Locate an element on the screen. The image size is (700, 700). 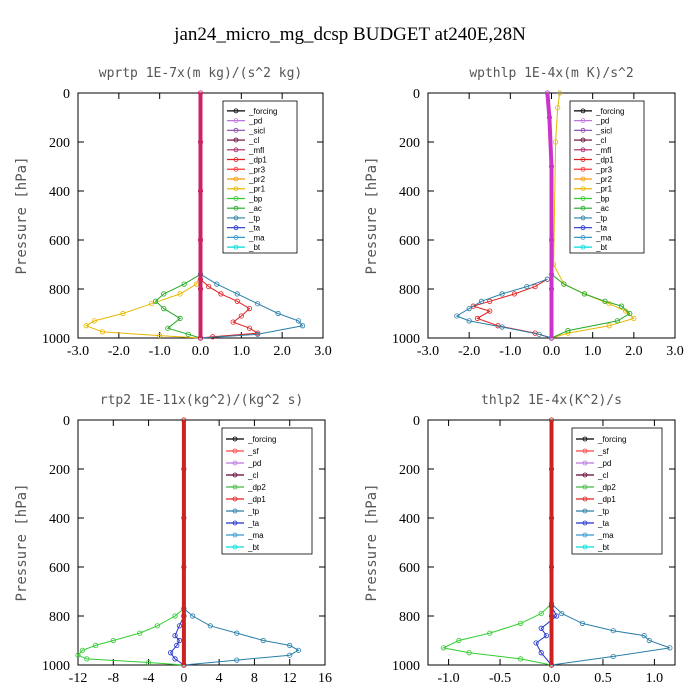
series-line-pr1 is located at coordinates (143, 306).